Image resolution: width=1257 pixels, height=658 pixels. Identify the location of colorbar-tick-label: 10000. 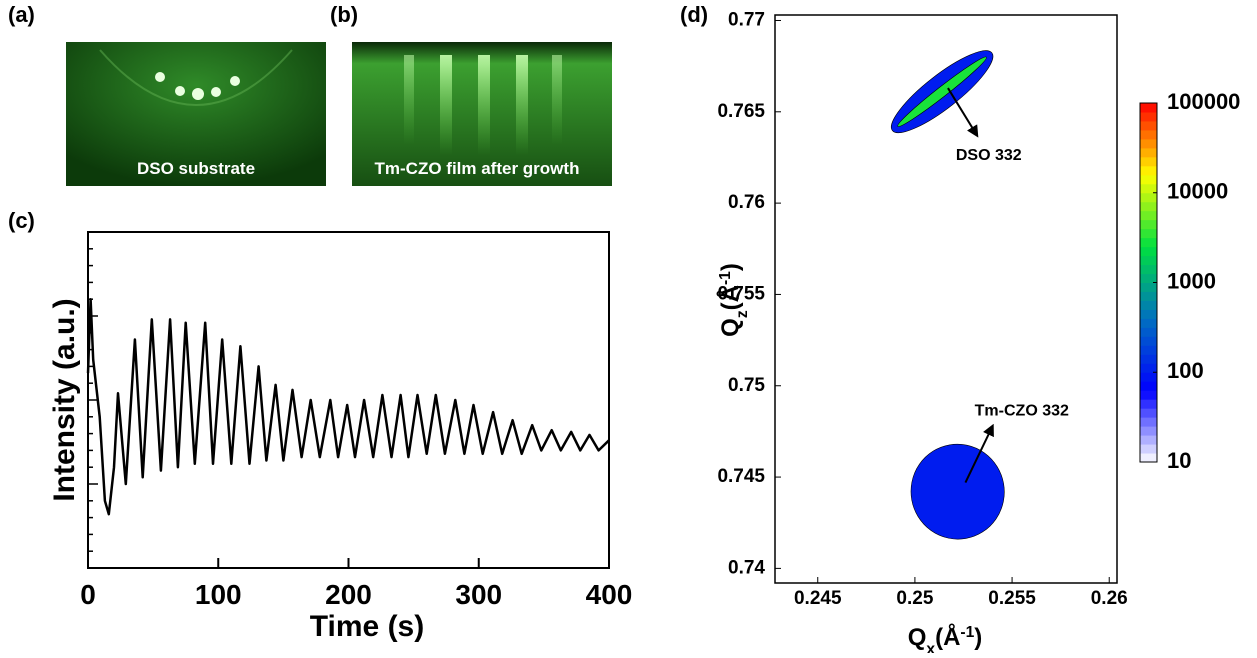
(1197, 191).